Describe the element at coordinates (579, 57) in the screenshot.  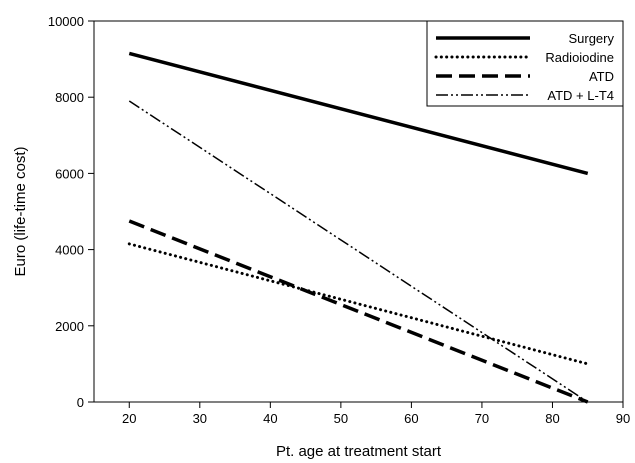
I see `legend-label-2: Radioiodine` at that location.